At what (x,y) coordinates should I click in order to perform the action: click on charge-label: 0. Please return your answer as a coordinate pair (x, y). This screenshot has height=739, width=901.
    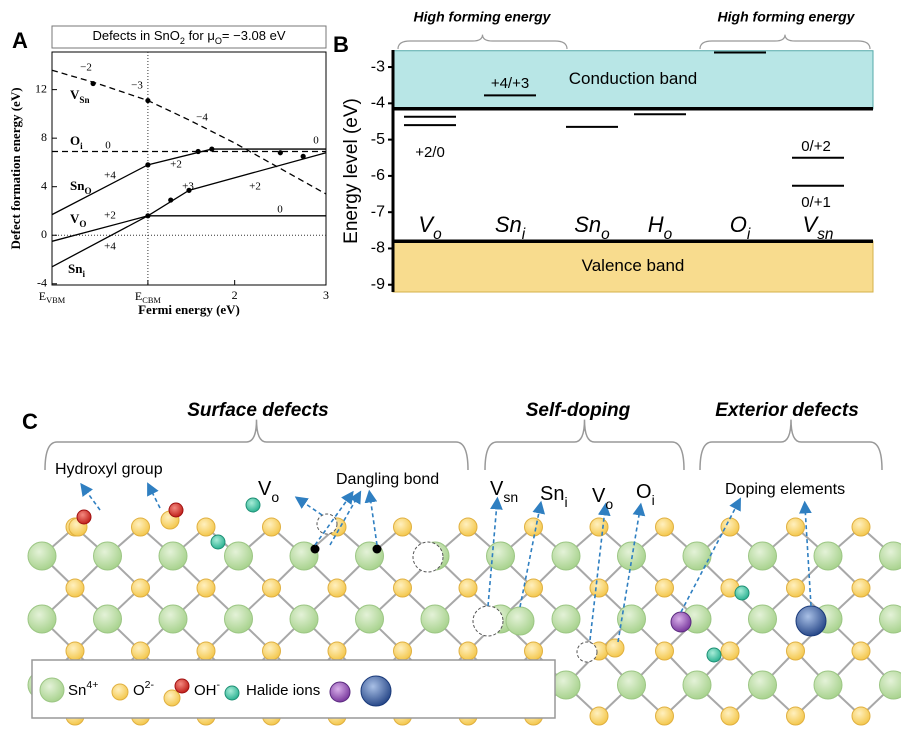
    Looking at the image, I should click on (108, 146).